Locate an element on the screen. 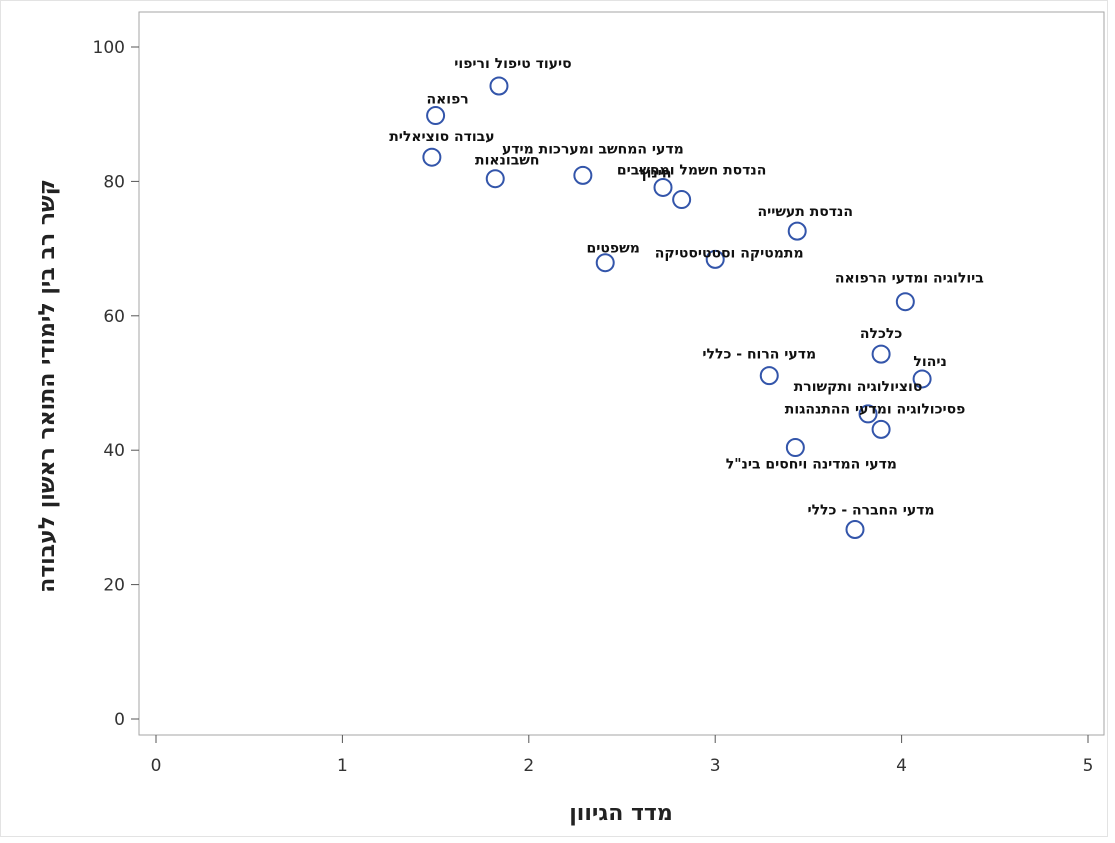 This screenshot has height=843, width=1115. point-label: ניהול is located at coordinates (929, 362).